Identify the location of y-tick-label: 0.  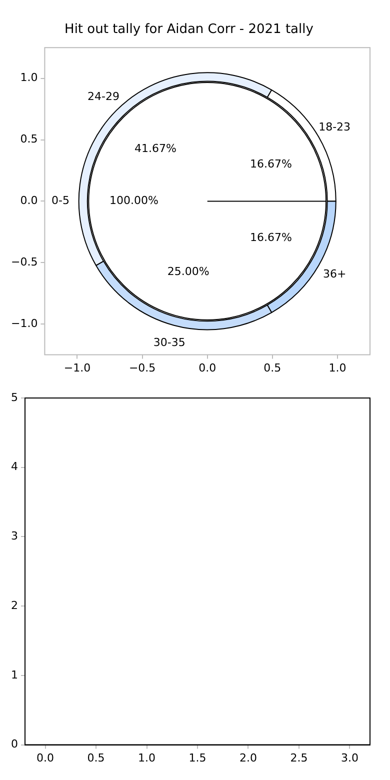
(14, 744).